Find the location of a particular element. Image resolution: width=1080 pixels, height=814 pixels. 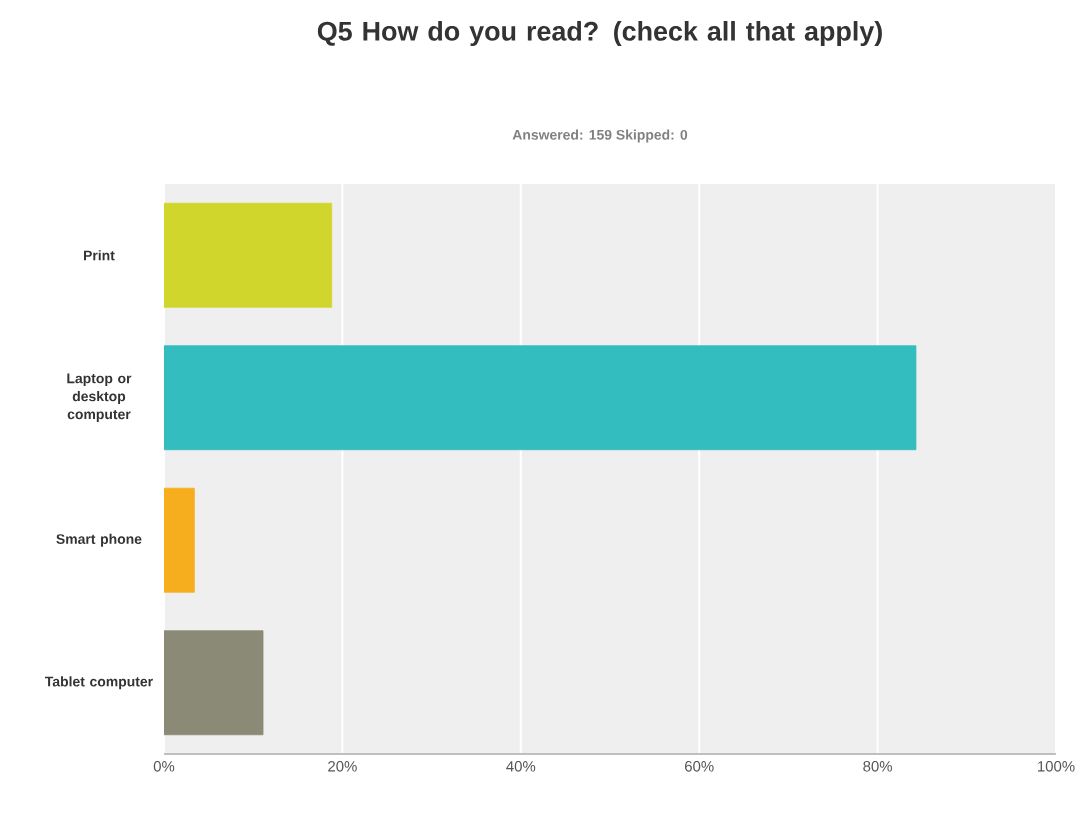

chart-title: Q5 How do you read? (check all that apply) is located at coordinates (599, 34).